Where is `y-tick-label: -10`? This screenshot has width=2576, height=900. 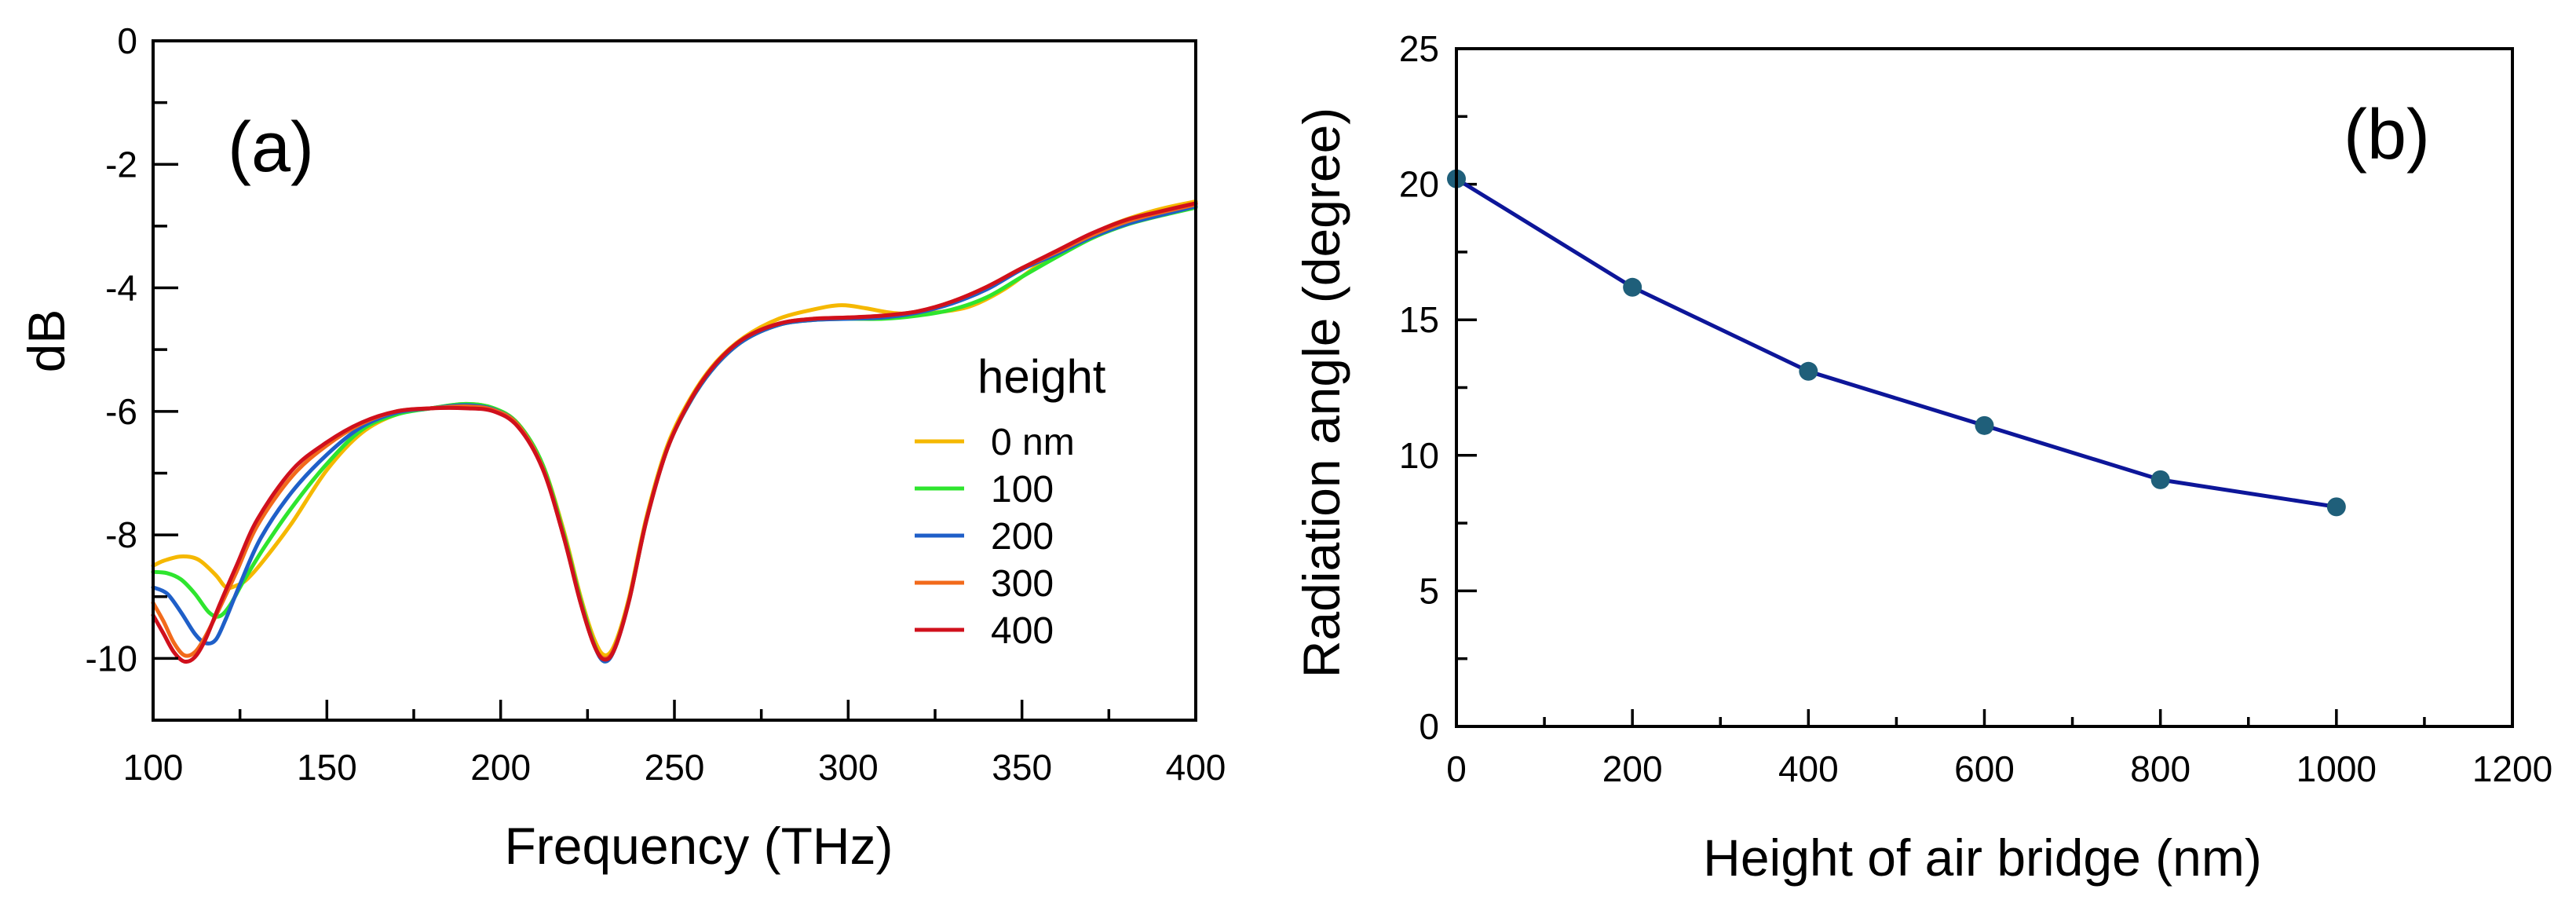 y-tick-label: -10 is located at coordinates (112, 658).